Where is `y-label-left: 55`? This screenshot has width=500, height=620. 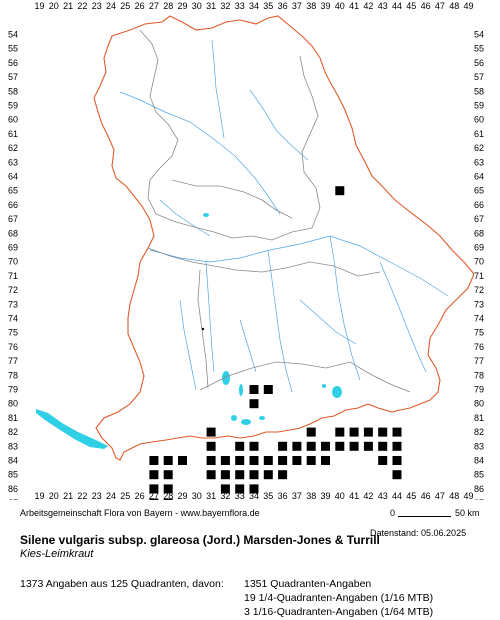
y-label-left: 55 is located at coordinates (13, 49).